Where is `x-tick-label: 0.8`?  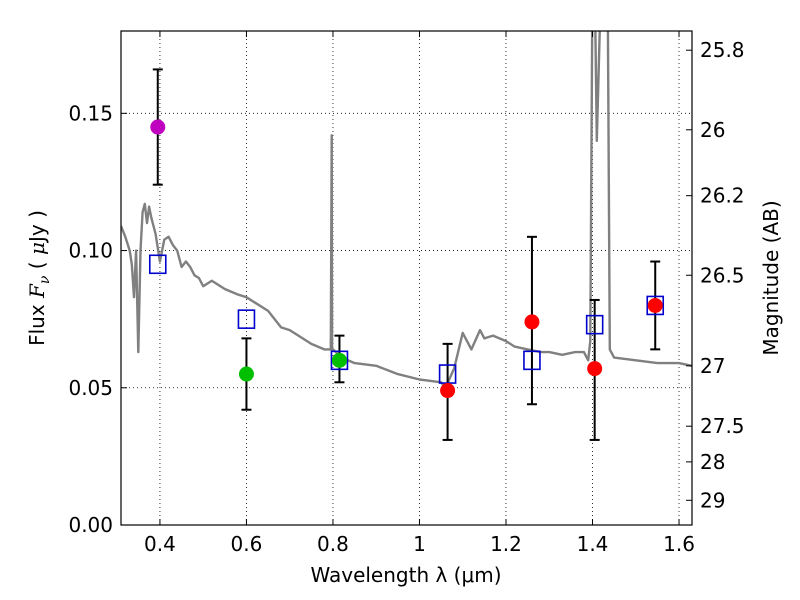
x-tick-label: 0.8 is located at coordinates (333, 544).